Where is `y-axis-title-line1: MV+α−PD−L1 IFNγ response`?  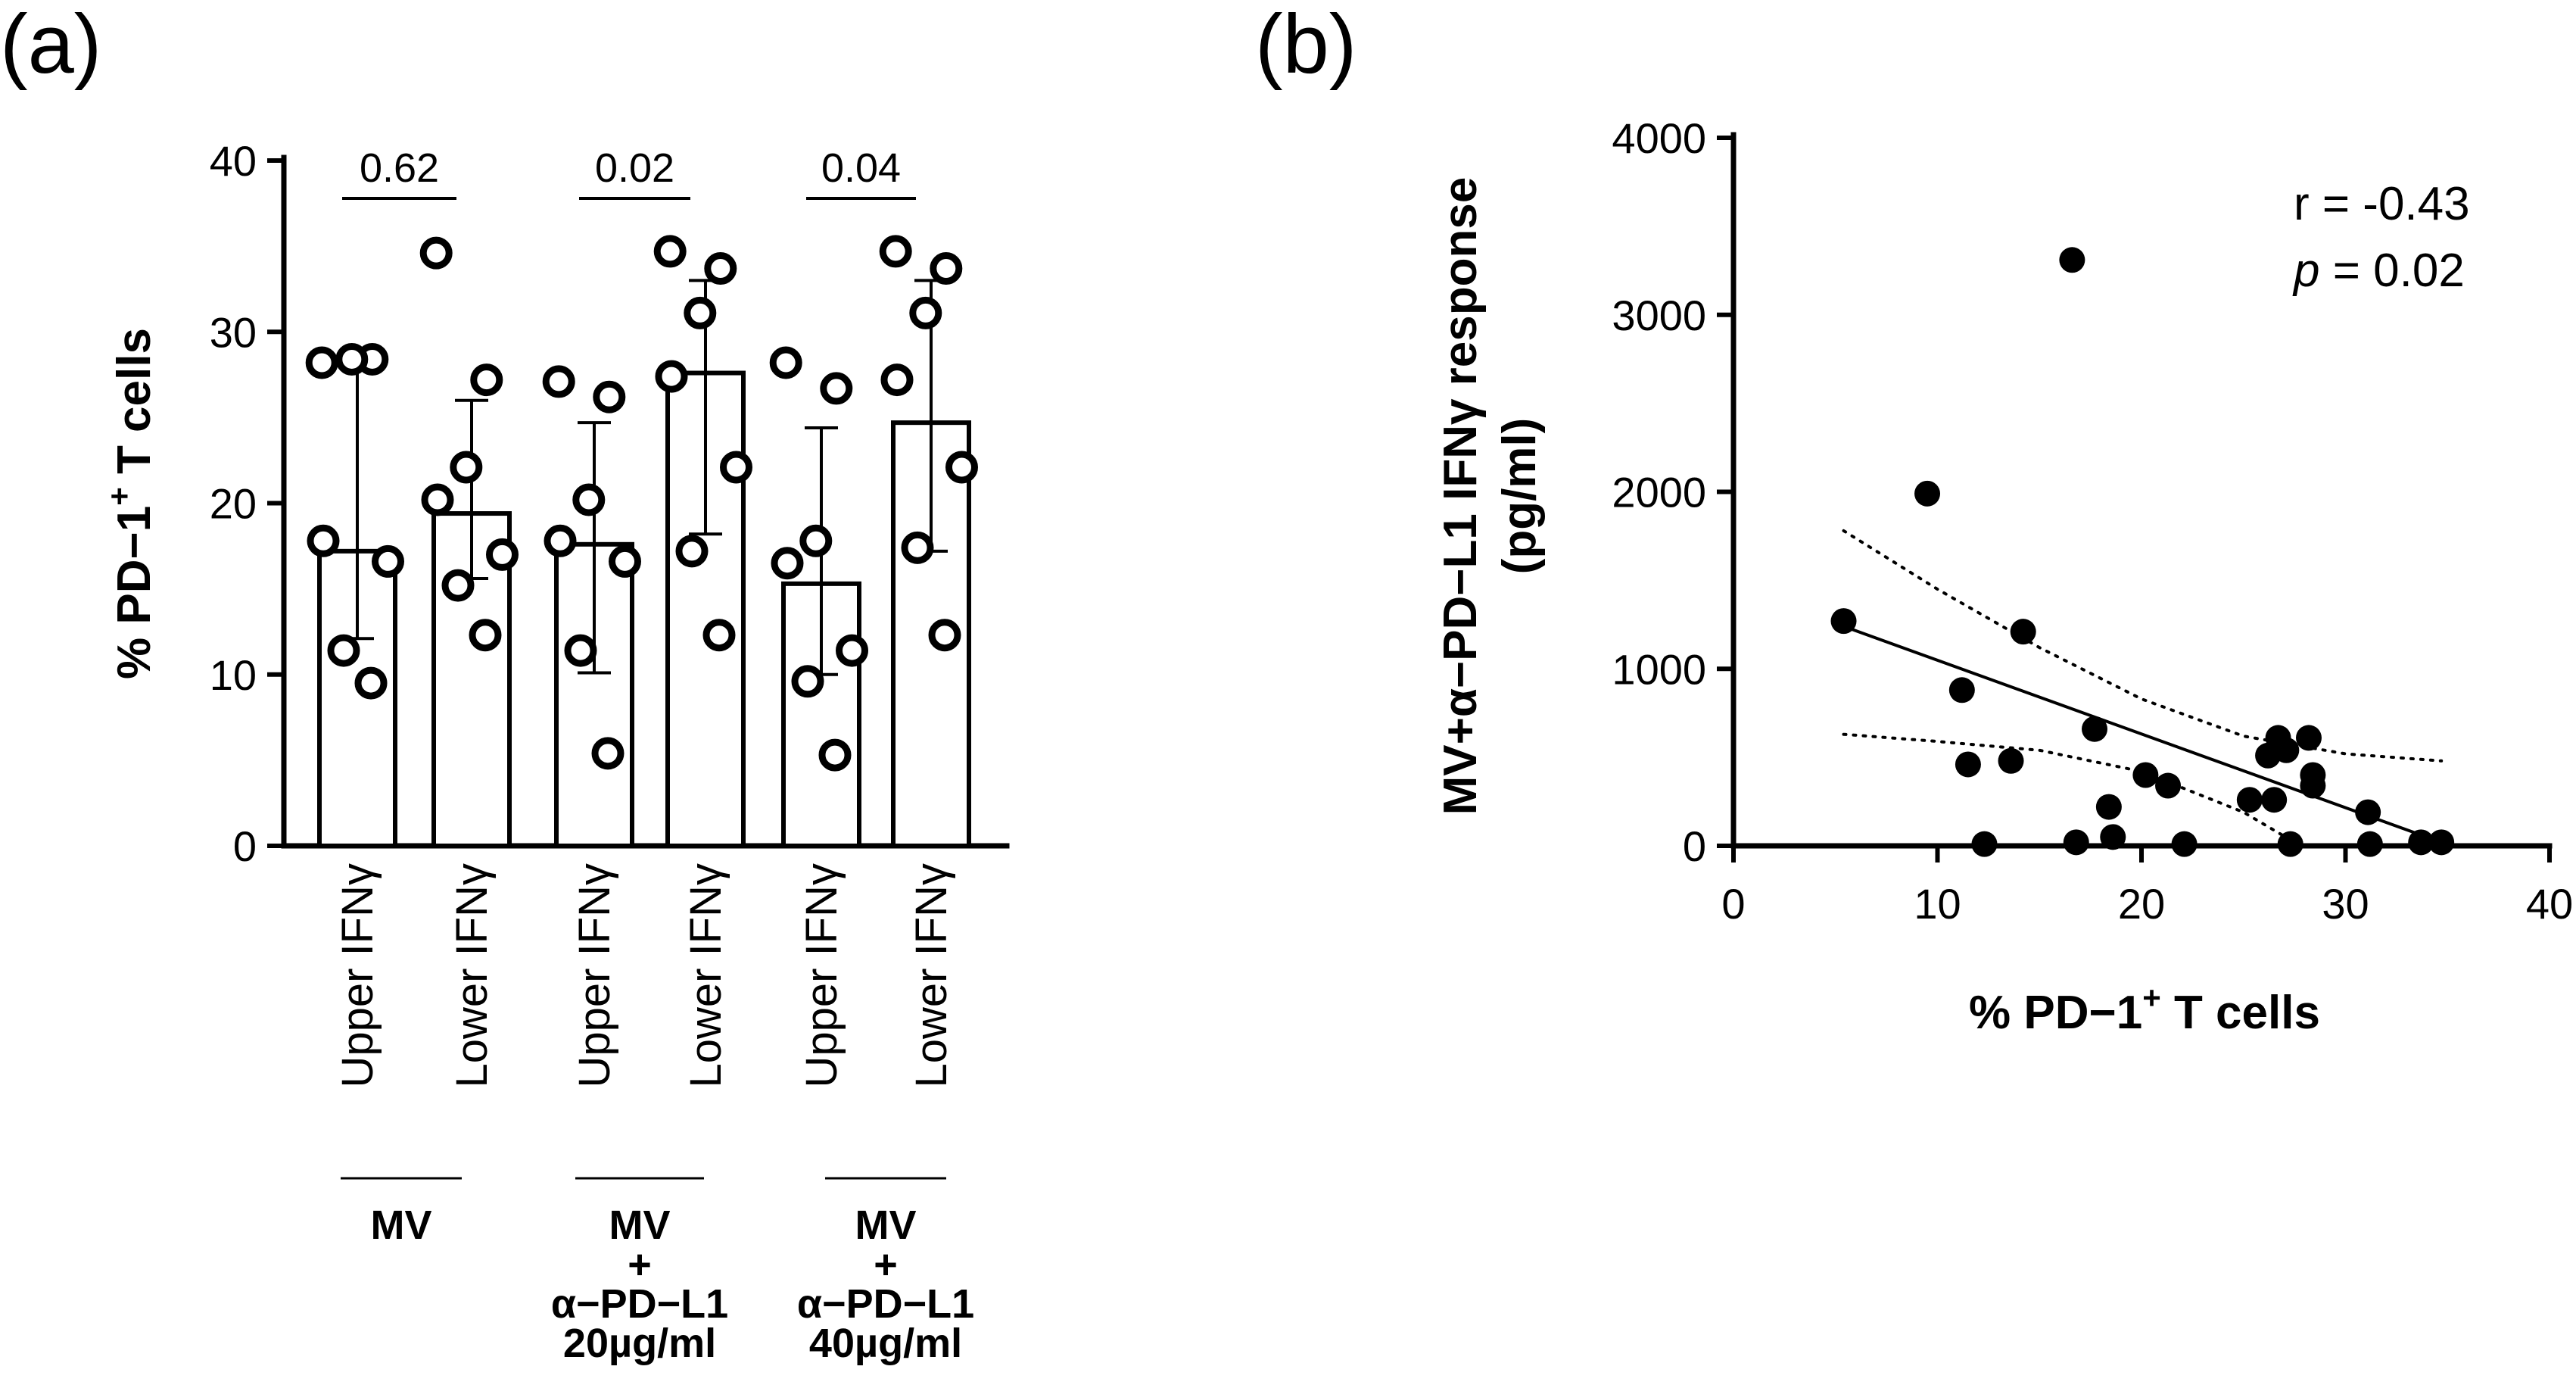 y-axis-title-line1: MV+α−PD−L1 IFNγ response is located at coordinates (1460, 496).